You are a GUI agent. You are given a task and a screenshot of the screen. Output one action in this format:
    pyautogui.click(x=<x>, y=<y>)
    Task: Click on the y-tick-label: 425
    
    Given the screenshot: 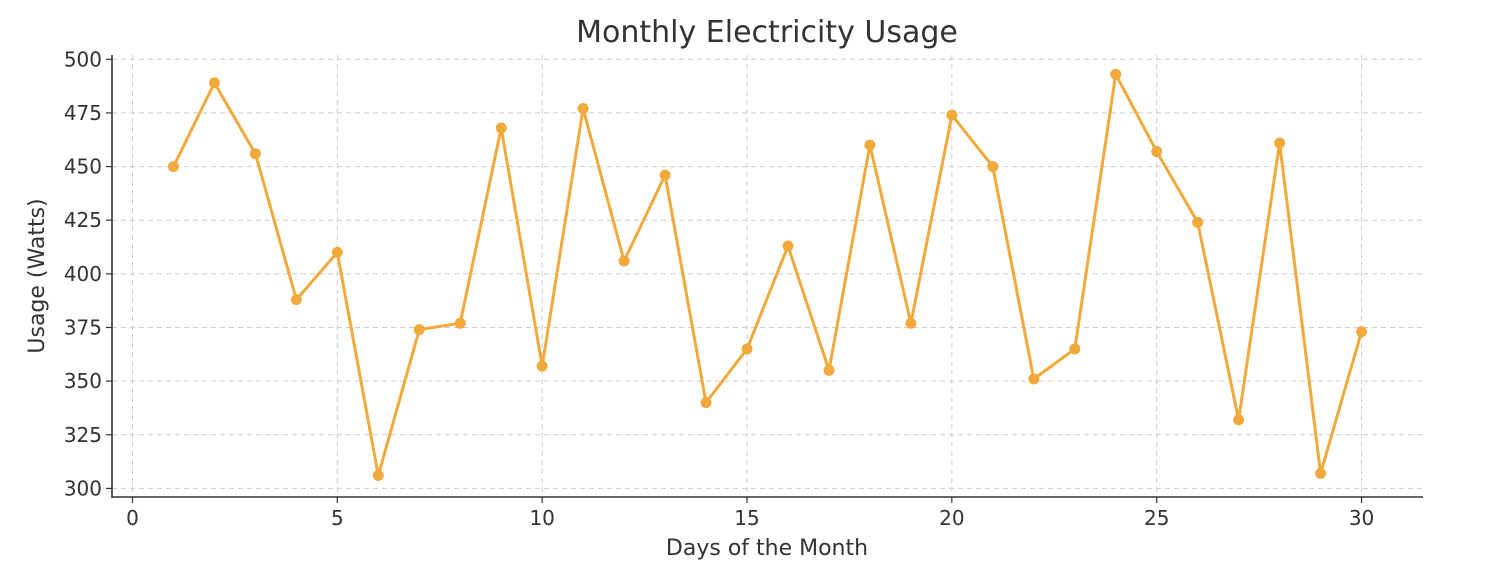 What is the action you would take?
    pyautogui.click(x=83, y=220)
    